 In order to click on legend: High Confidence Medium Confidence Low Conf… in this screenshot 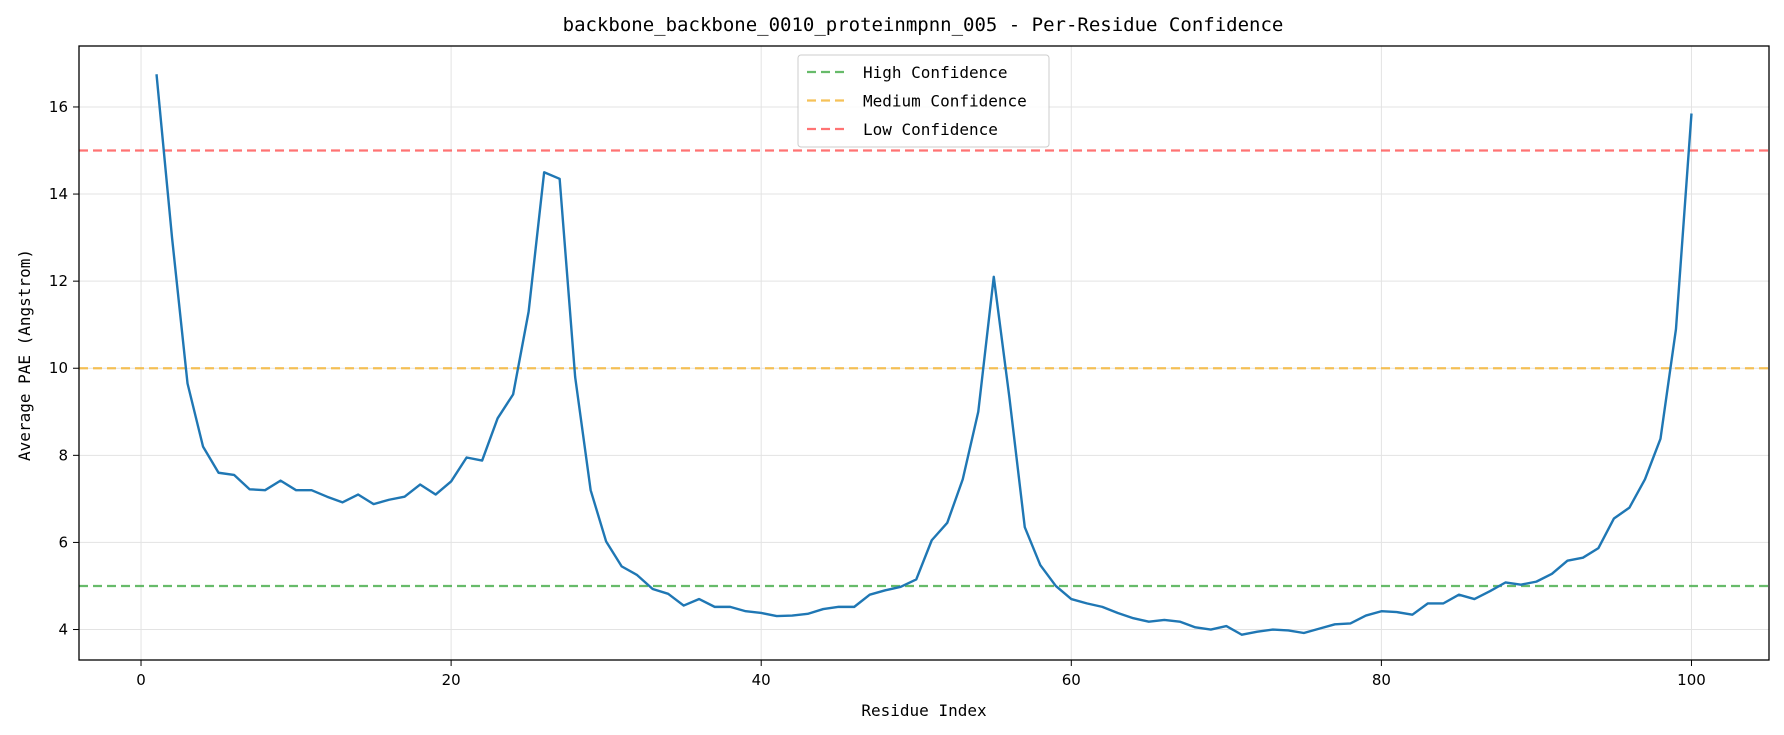, I will do `click(923, 101)`.